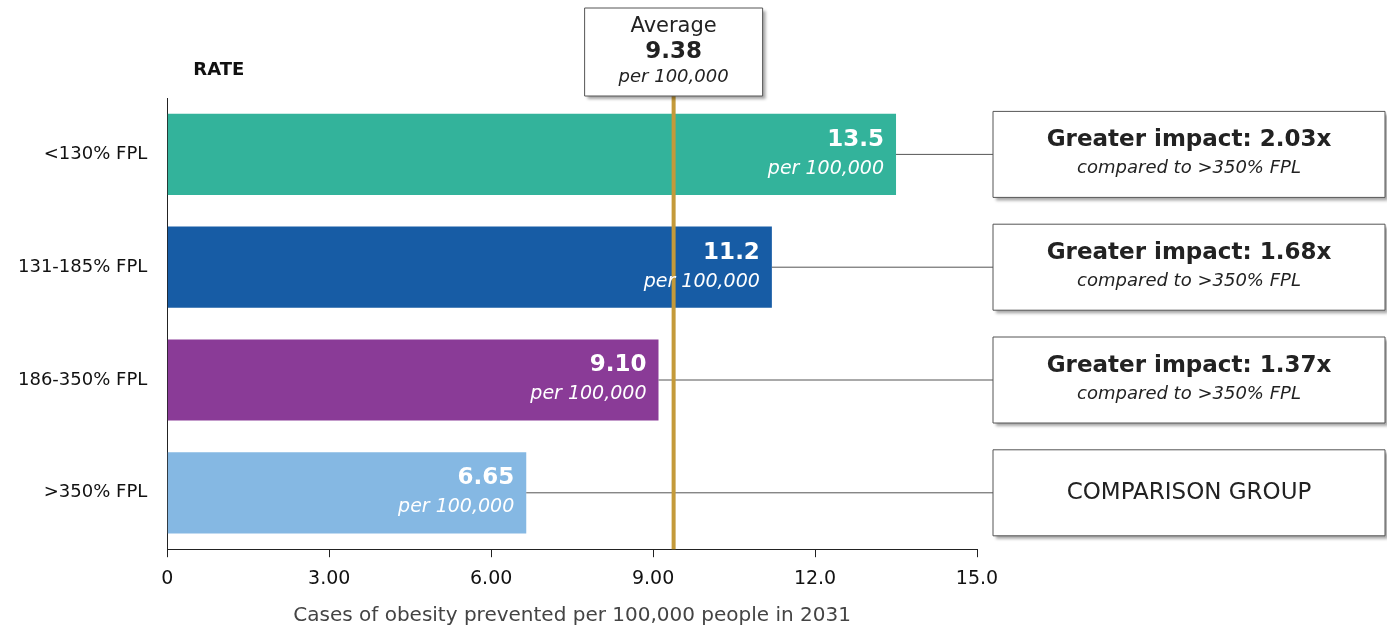  I want to click on y-tick-label: >350% FPL, so click(95, 491).